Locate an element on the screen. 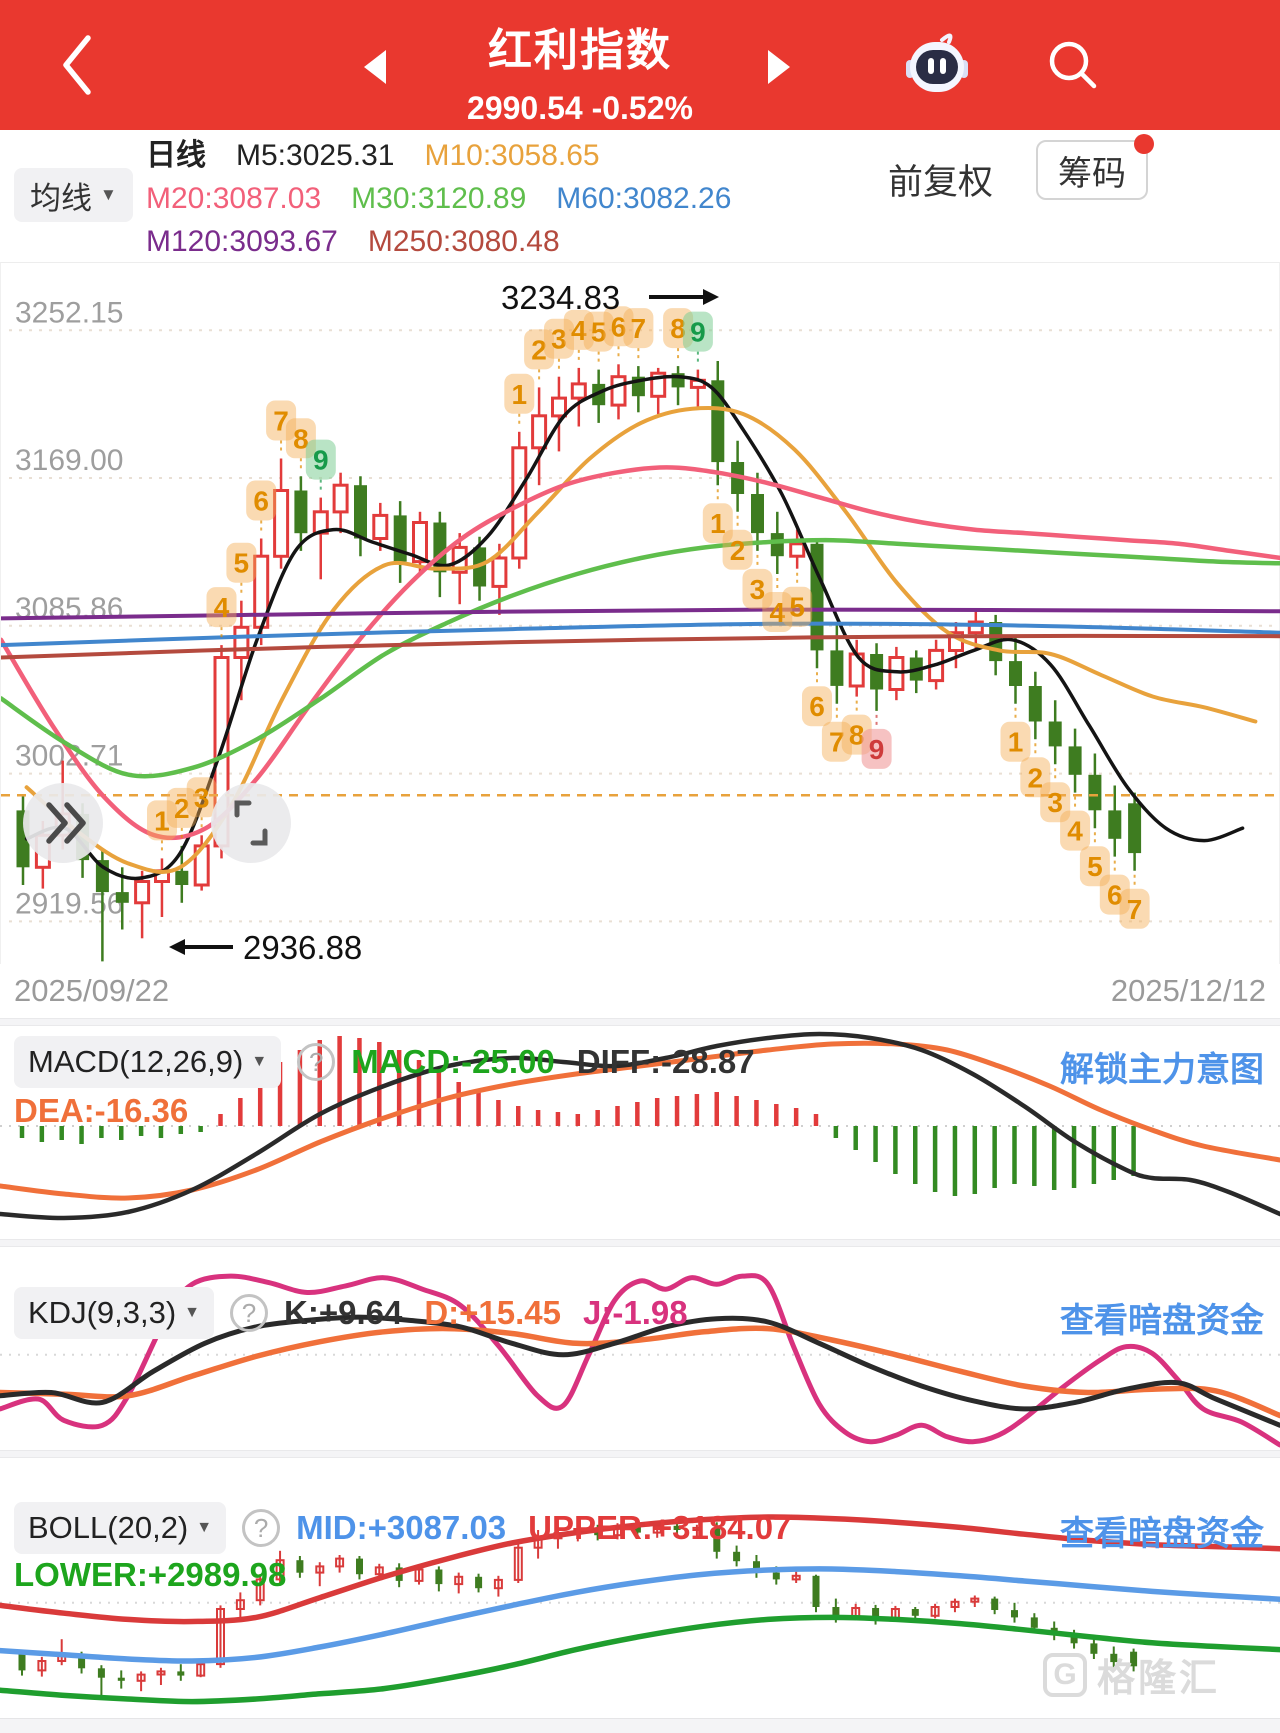 This screenshot has height=1733, width=1280. ma-legend-item: M30:3120.89 is located at coordinates (439, 198).